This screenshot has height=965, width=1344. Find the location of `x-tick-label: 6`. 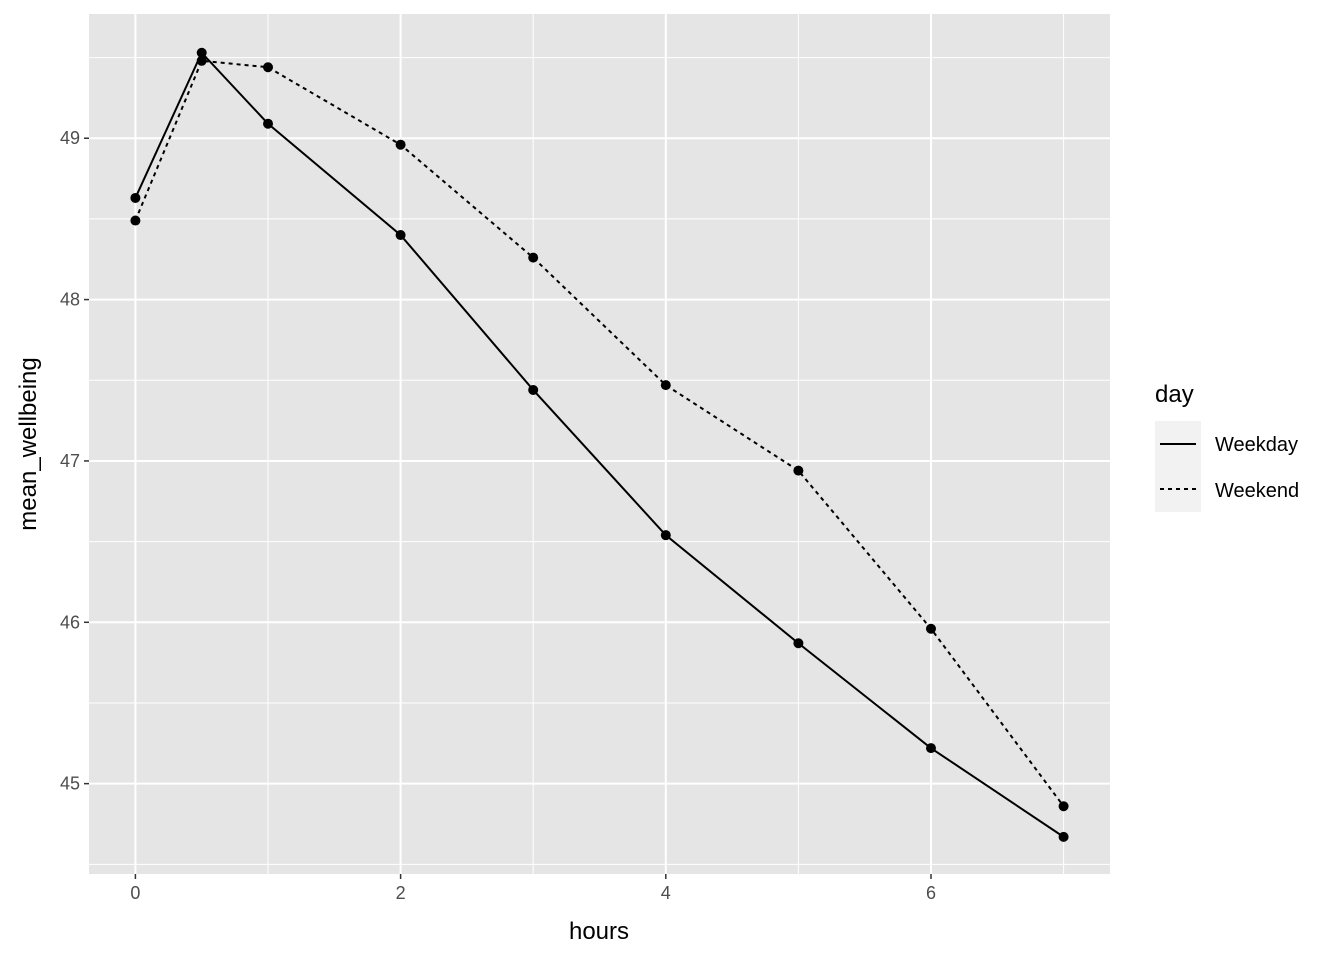

x-tick-label: 6 is located at coordinates (931, 893).